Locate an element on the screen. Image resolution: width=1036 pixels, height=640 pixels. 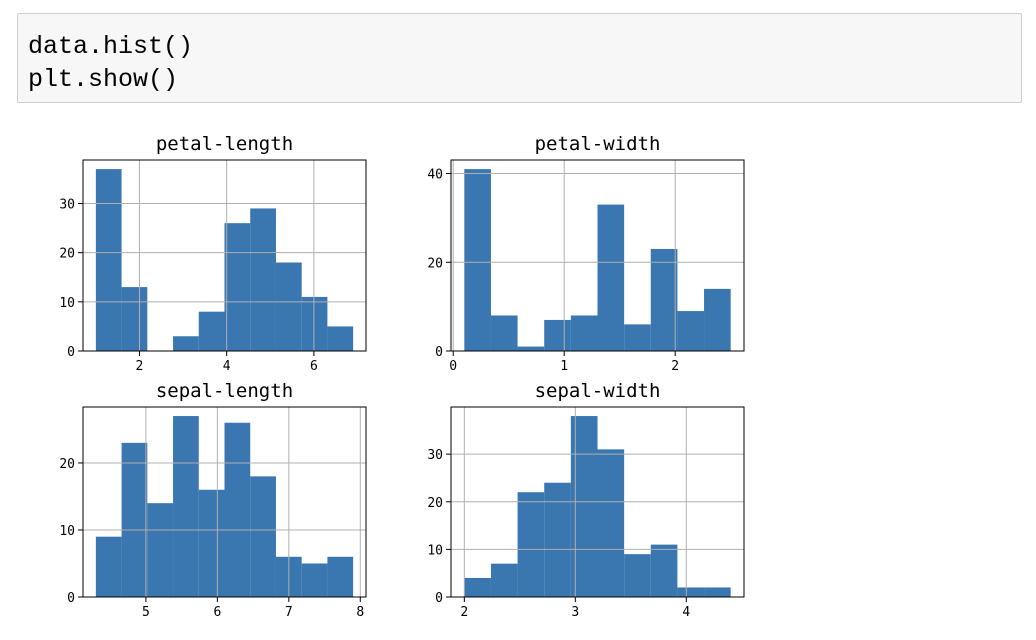
code-line: plt.show() is located at coordinates (103, 79).